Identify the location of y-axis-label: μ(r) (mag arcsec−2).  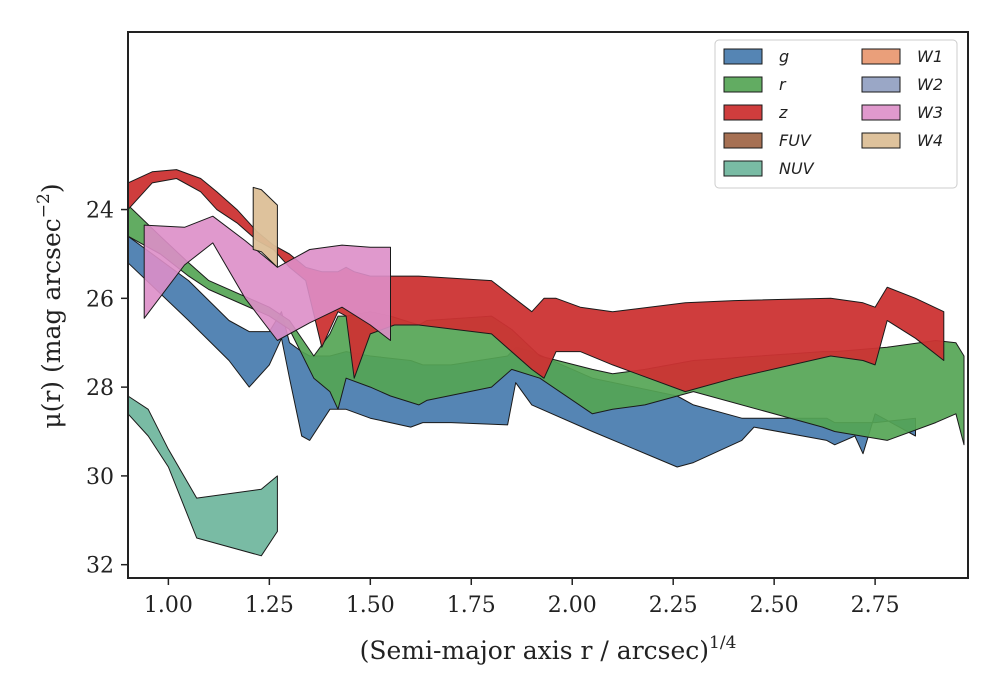
(50, 305).